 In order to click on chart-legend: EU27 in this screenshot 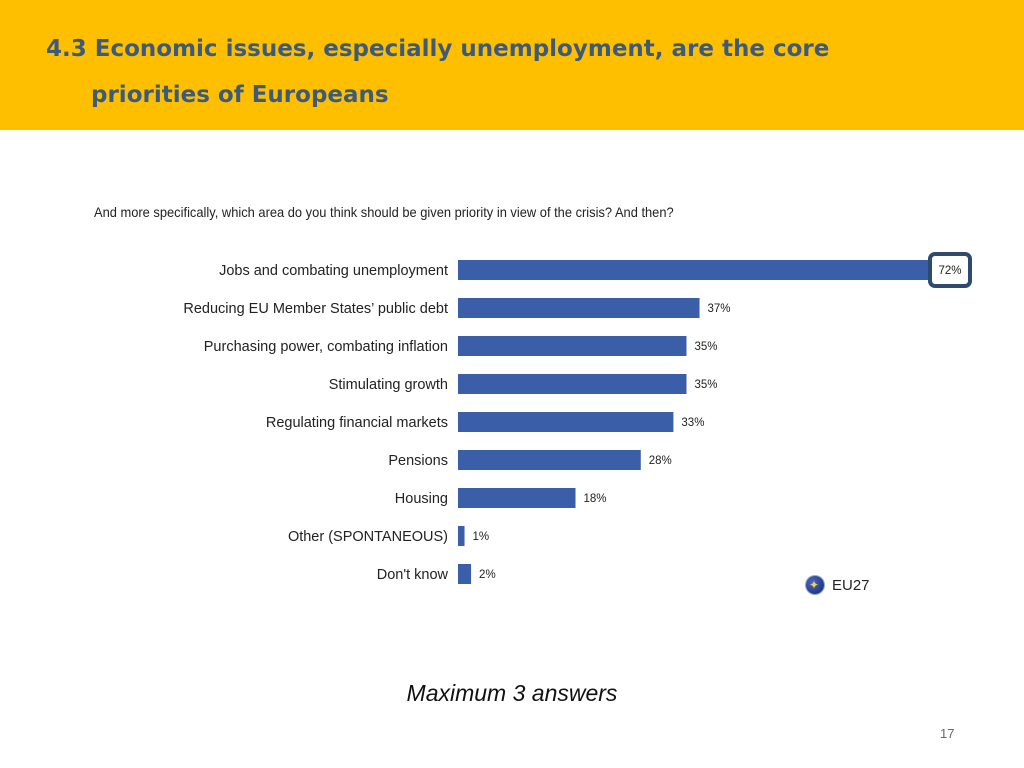, I will do `click(838, 585)`.